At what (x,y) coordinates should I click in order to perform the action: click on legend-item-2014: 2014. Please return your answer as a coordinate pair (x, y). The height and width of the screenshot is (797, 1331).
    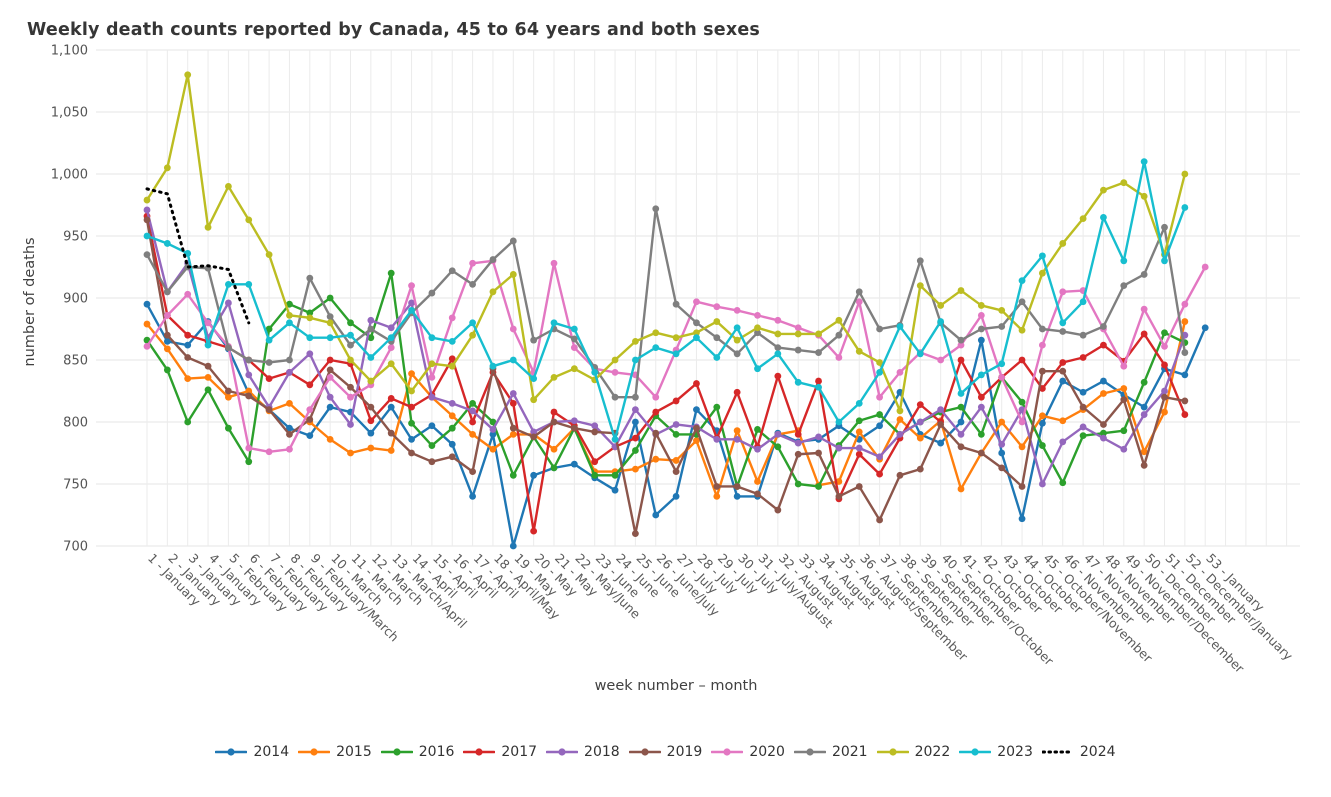
    Looking at the image, I should click on (252, 752).